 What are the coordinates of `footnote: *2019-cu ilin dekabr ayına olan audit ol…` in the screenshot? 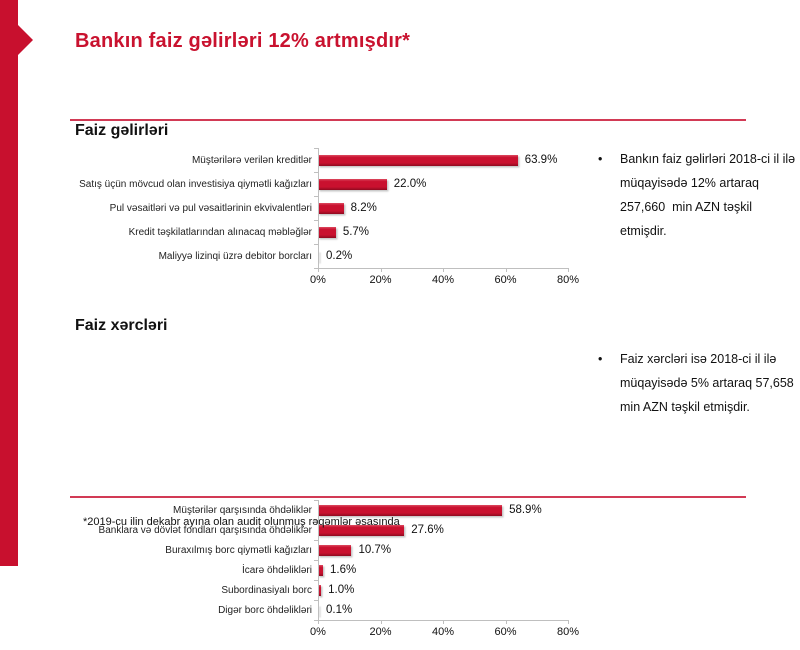 It's located at (241, 522).